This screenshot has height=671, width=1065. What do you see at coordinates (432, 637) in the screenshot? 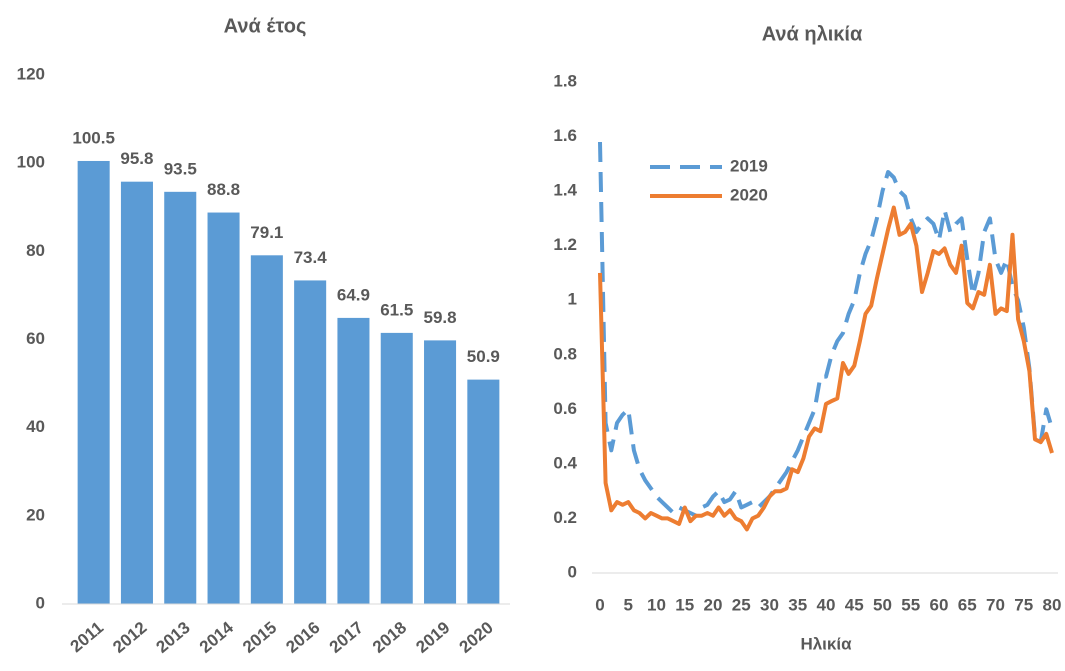
I see `x-tick-label: 2019` at bounding box center [432, 637].